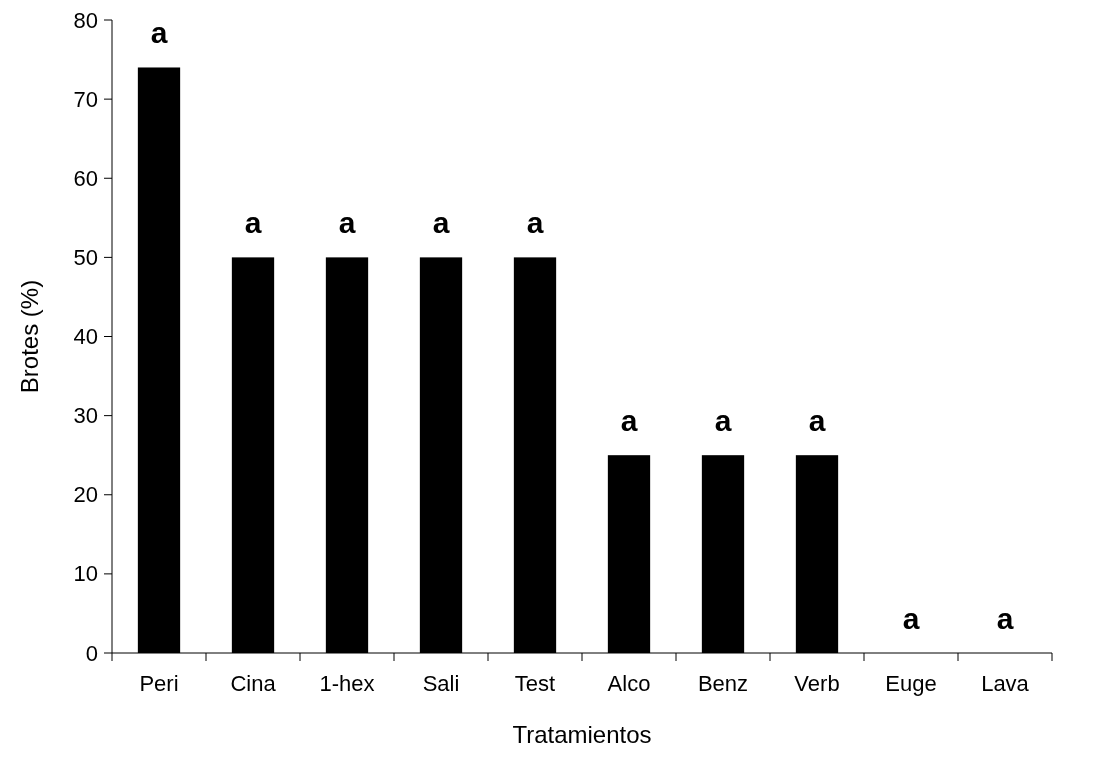 This screenshot has height=763, width=1102. What do you see at coordinates (85, 416) in the screenshot?
I see `y-tick-label: 30` at bounding box center [85, 416].